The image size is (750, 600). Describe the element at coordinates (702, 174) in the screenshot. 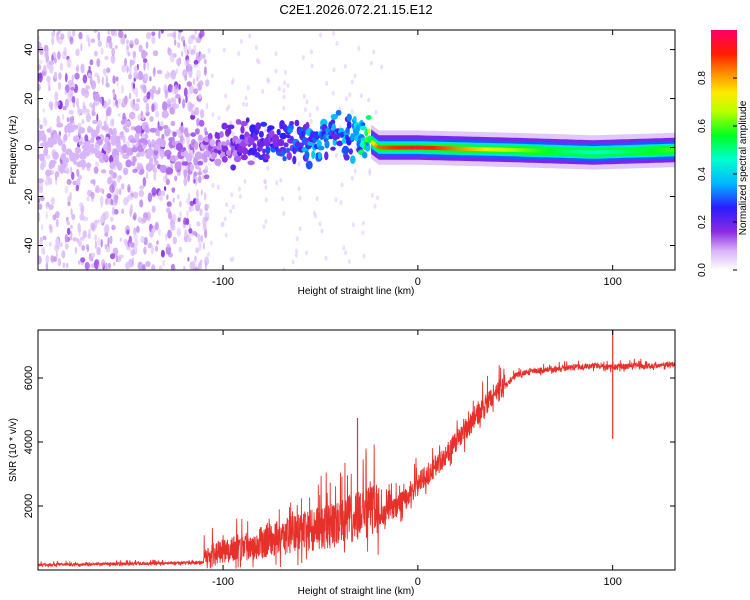

I see `colorbar-tick-label: 0.4` at that location.